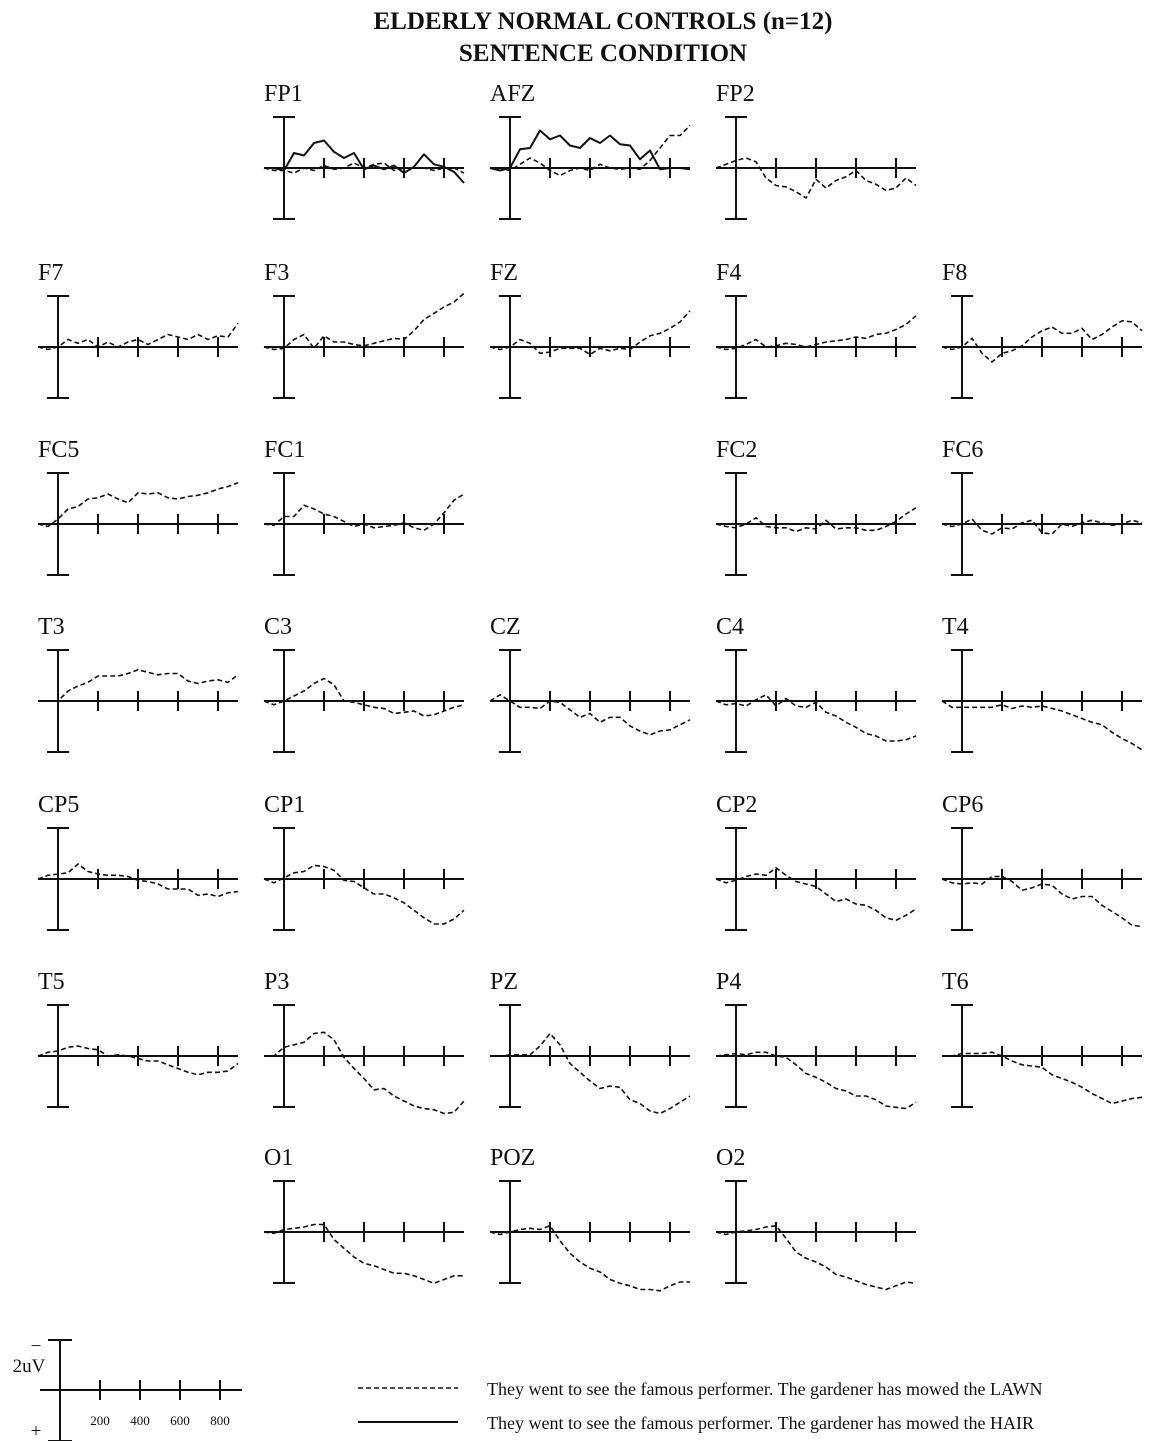 The image size is (1152, 1441). What do you see at coordinates (816, 1039) in the screenshot?
I see `electrode-panel-p4: P4` at bounding box center [816, 1039].